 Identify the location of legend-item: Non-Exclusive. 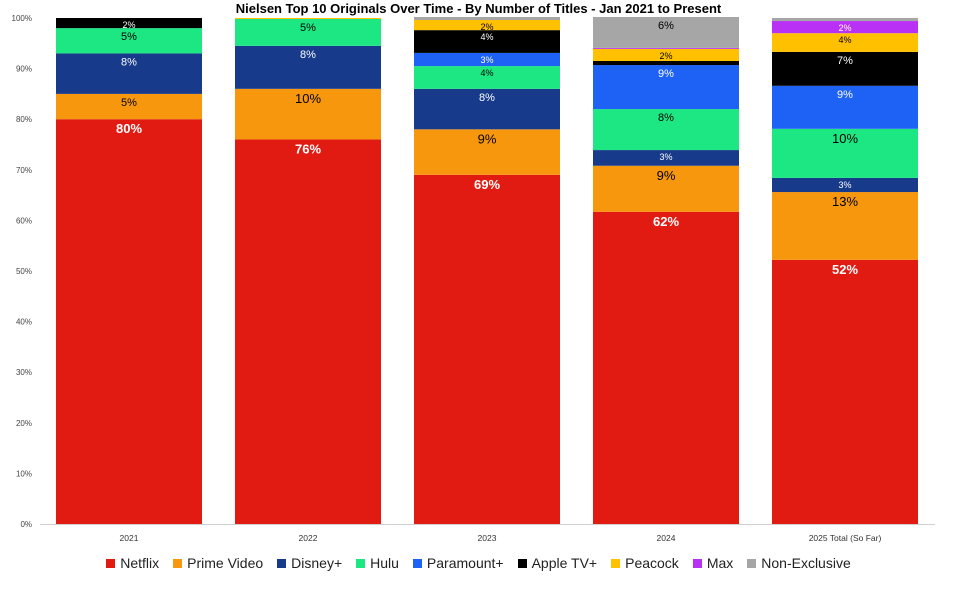
(799, 563).